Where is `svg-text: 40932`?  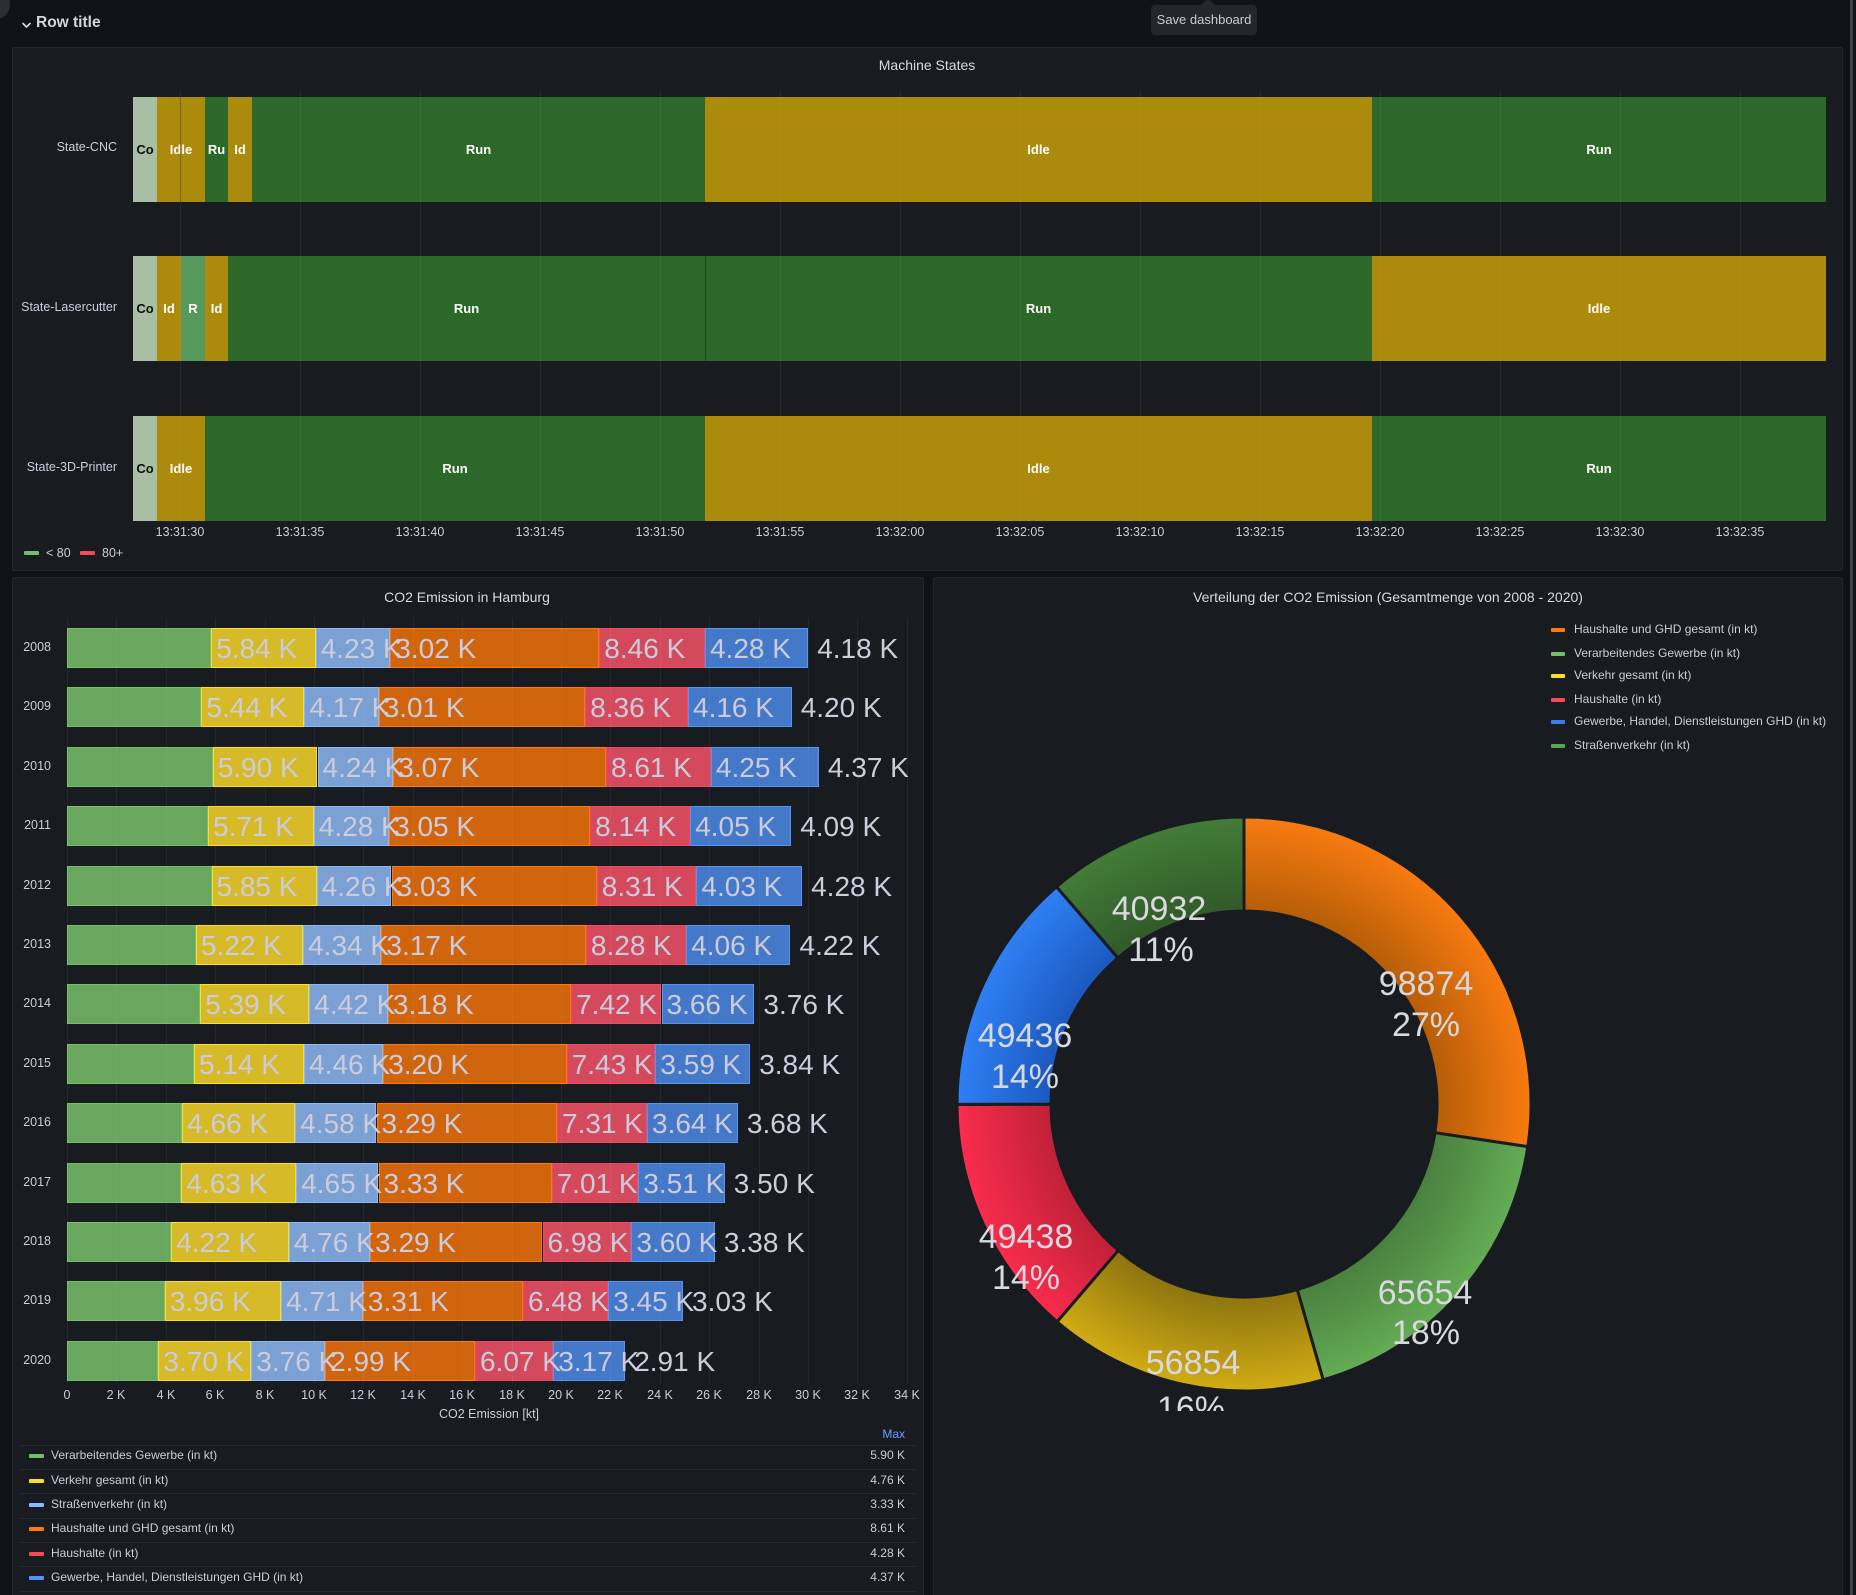
svg-text: 40932 is located at coordinates (1159, 909).